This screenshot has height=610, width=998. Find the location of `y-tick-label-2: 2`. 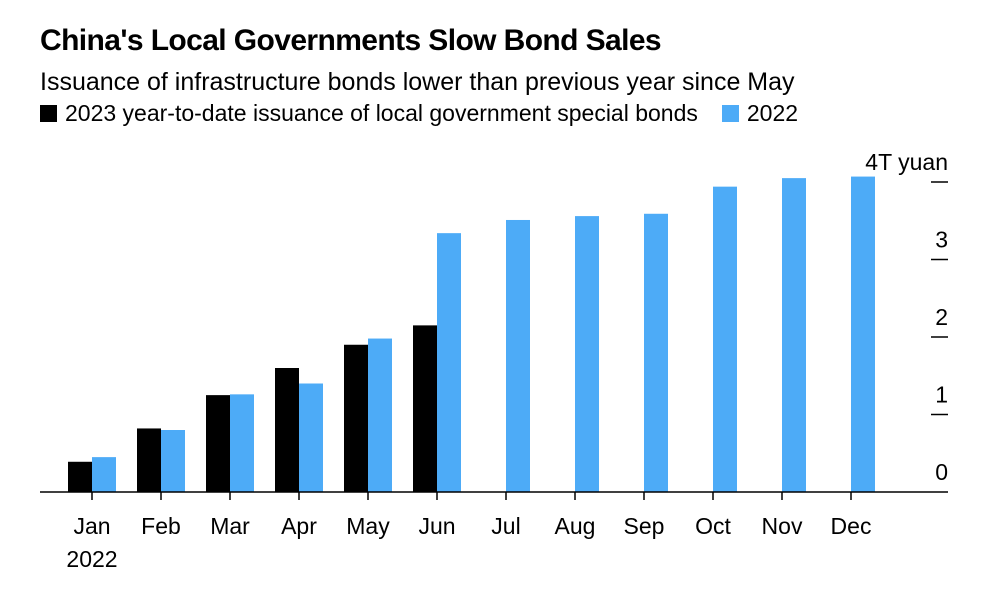

y-tick-label-2: 2 is located at coordinates (941, 317).